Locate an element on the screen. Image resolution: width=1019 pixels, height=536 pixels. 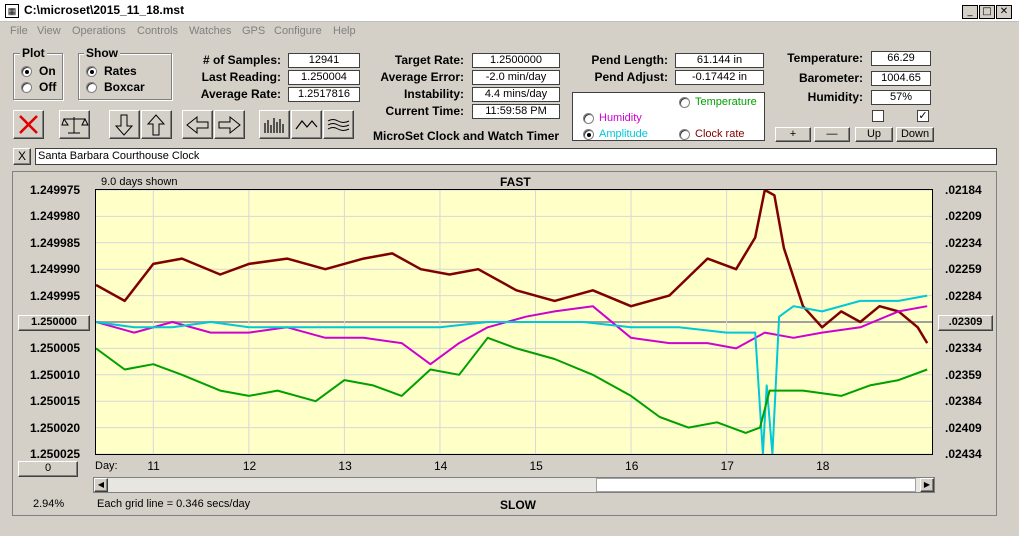
lines-button is located at coordinates (338, 124).